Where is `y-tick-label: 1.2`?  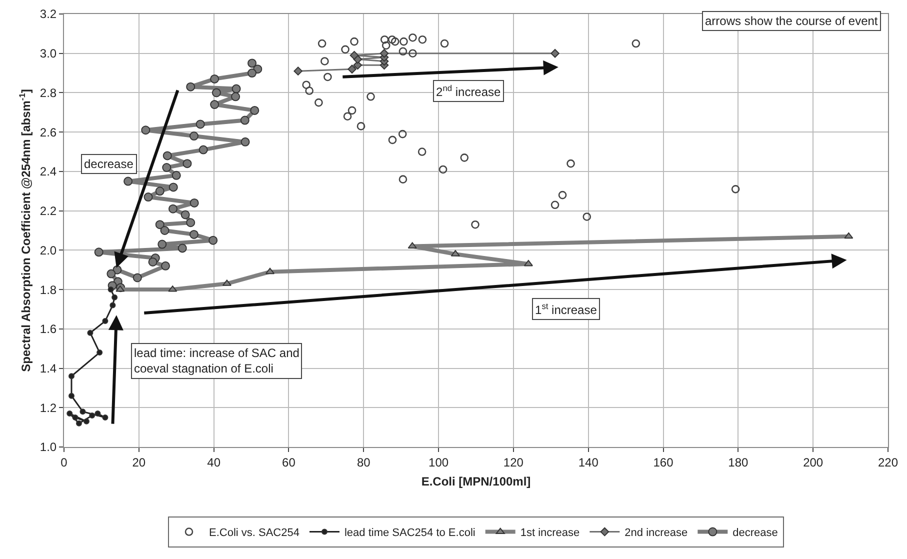
y-tick-label: 1.2 is located at coordinates (48, 407).